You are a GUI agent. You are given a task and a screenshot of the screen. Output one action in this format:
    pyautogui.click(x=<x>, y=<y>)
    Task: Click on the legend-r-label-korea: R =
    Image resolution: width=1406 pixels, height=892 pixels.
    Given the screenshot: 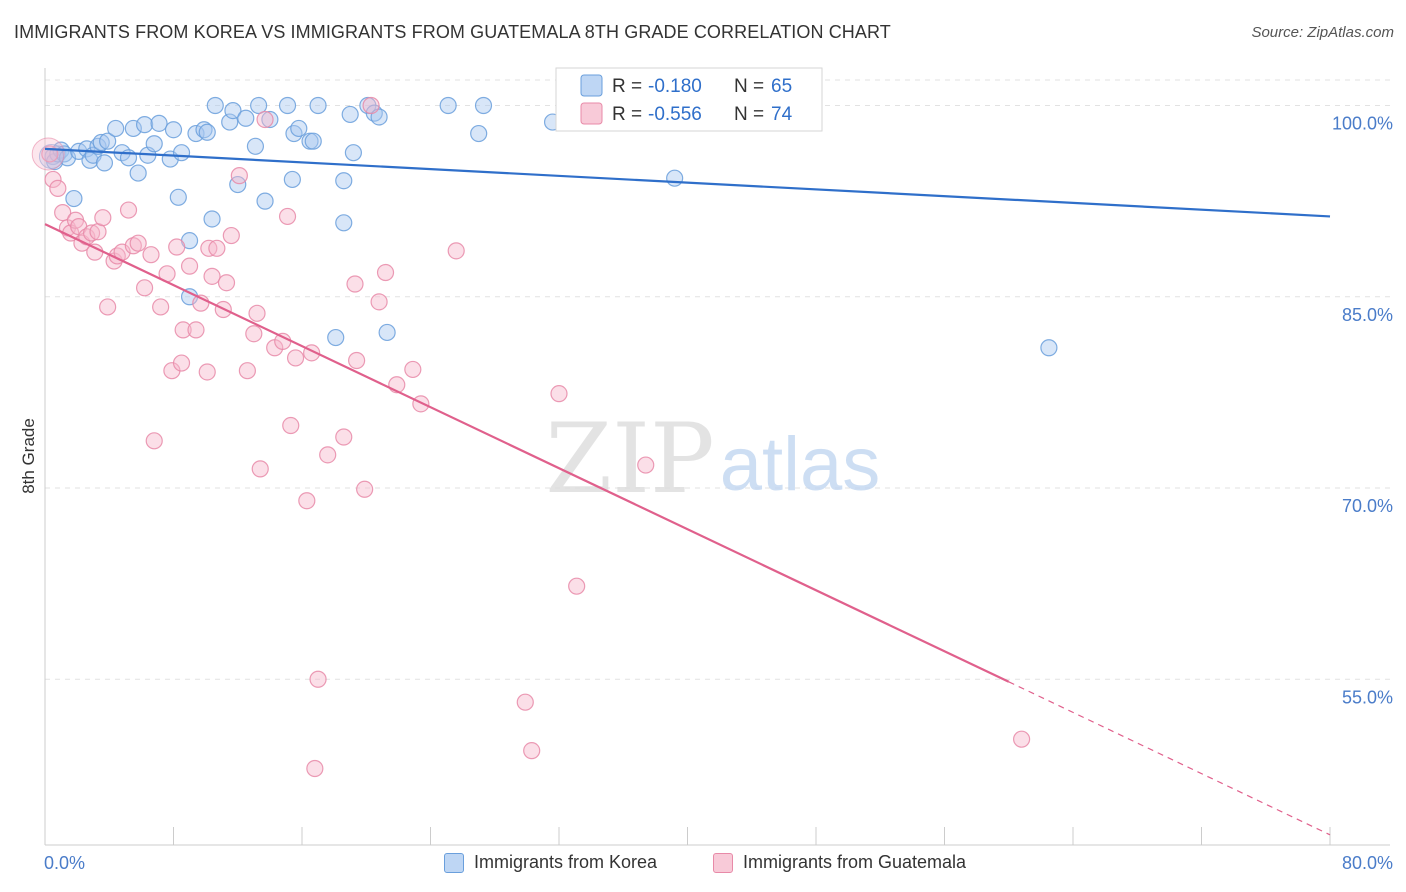 What is the action you would take?
    pyautogui.click(x=627, y=86)
    